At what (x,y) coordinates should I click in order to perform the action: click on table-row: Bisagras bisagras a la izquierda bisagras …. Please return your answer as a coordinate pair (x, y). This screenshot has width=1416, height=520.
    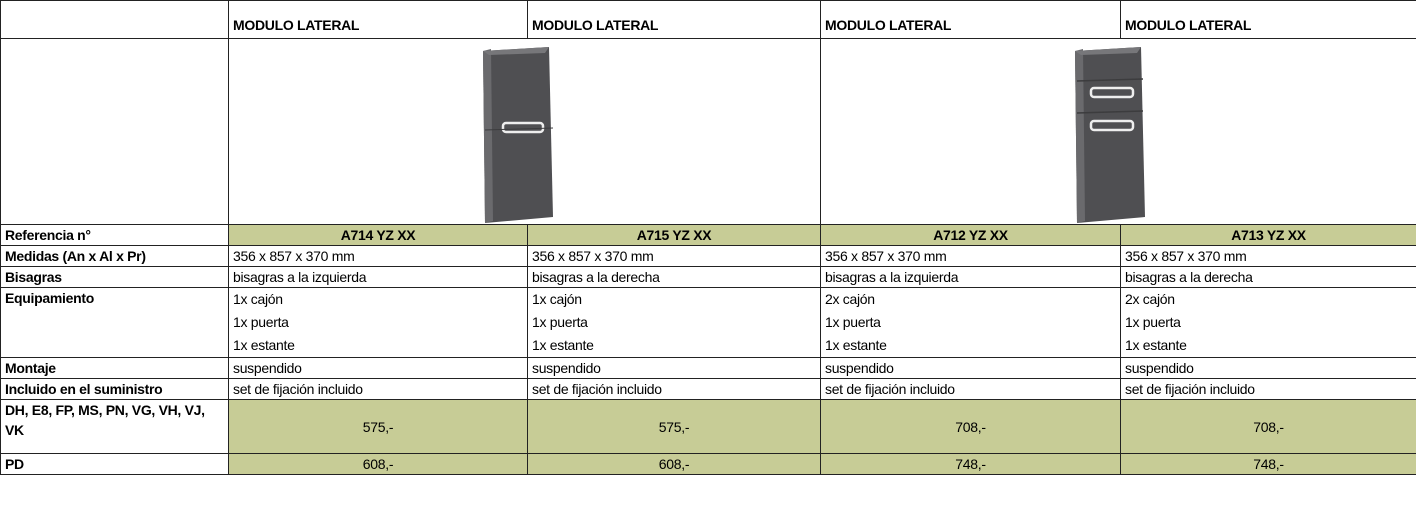
    Looking at the image, I should click on (708, 277).